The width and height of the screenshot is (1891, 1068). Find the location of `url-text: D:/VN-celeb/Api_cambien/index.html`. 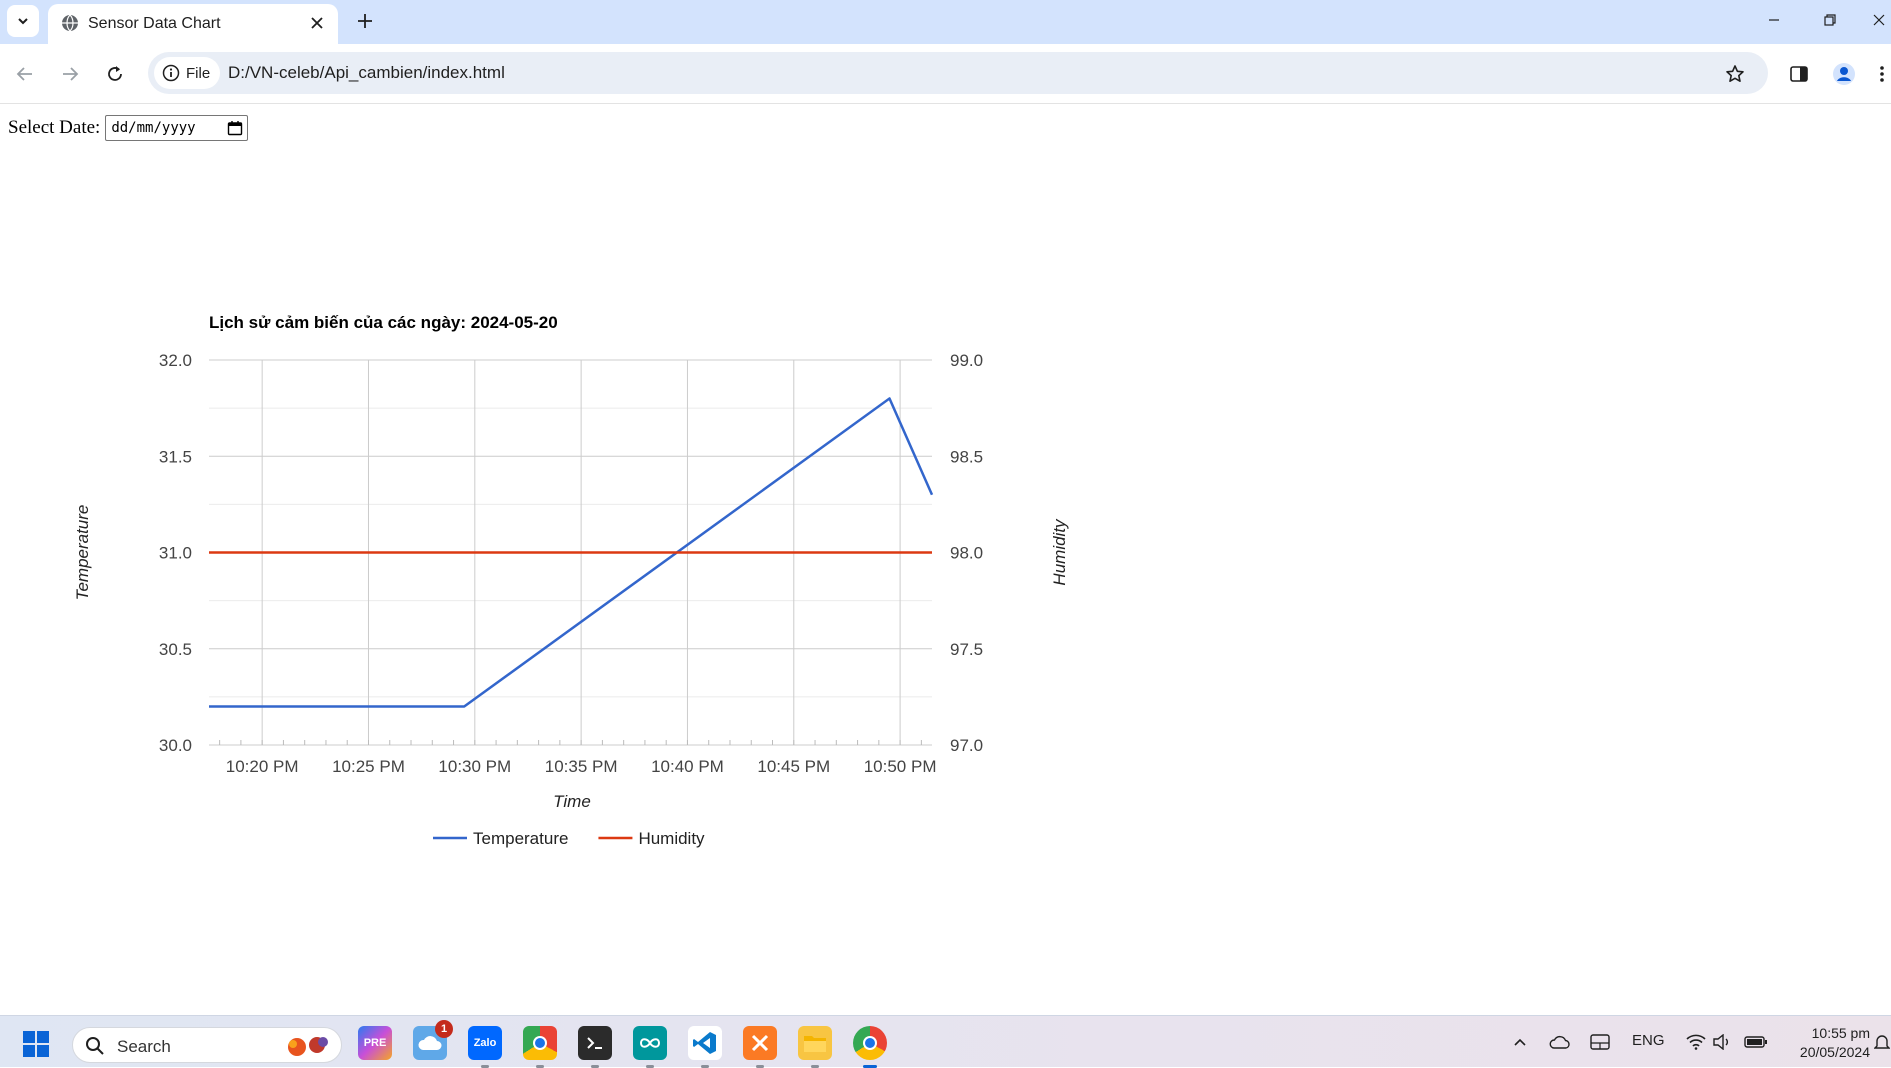

url-text: D:/VN-celeb/Api_cambien/index.html is located at coordinates (366, 72).